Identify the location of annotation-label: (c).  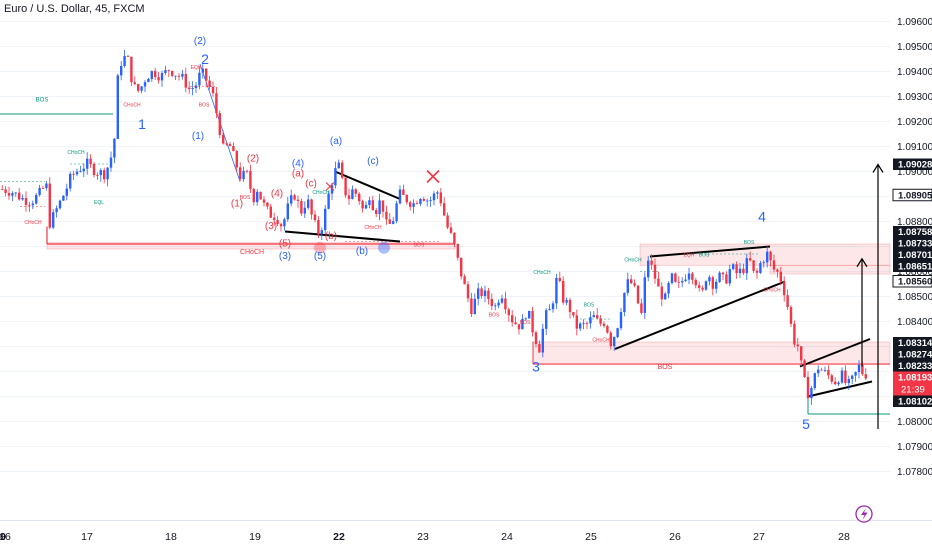
(311, 184).